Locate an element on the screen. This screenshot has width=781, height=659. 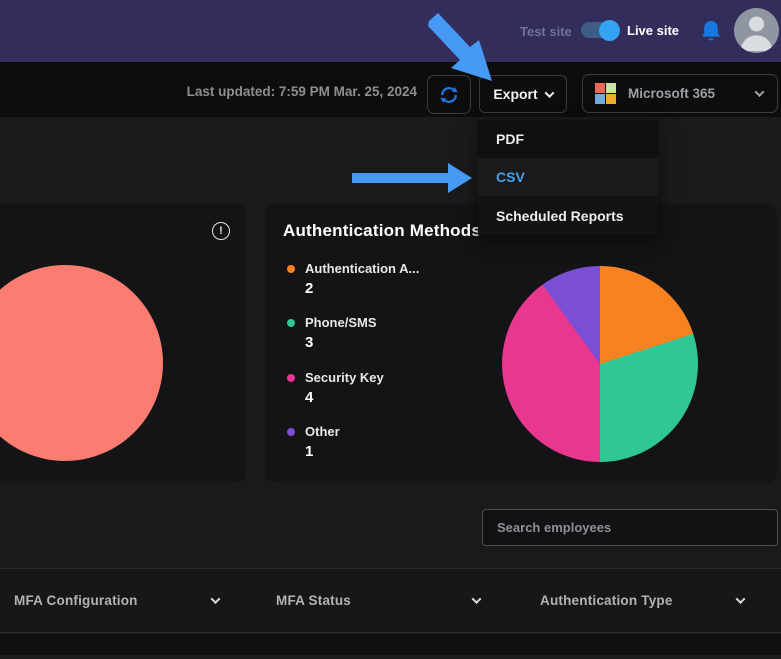
test-site-label: Test site is located at coordinates (546, 31).